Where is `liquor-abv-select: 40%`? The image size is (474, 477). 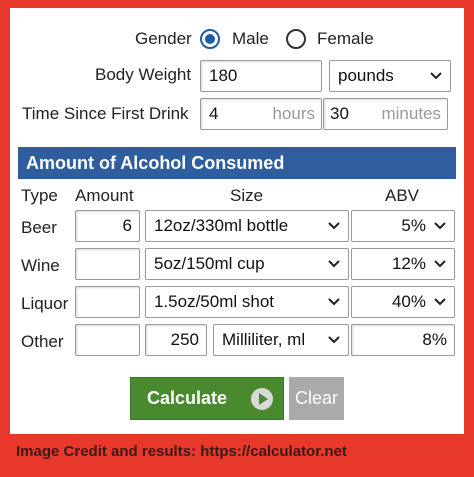 liquor-abv-select: 40% is located at coordinates (403, 302).